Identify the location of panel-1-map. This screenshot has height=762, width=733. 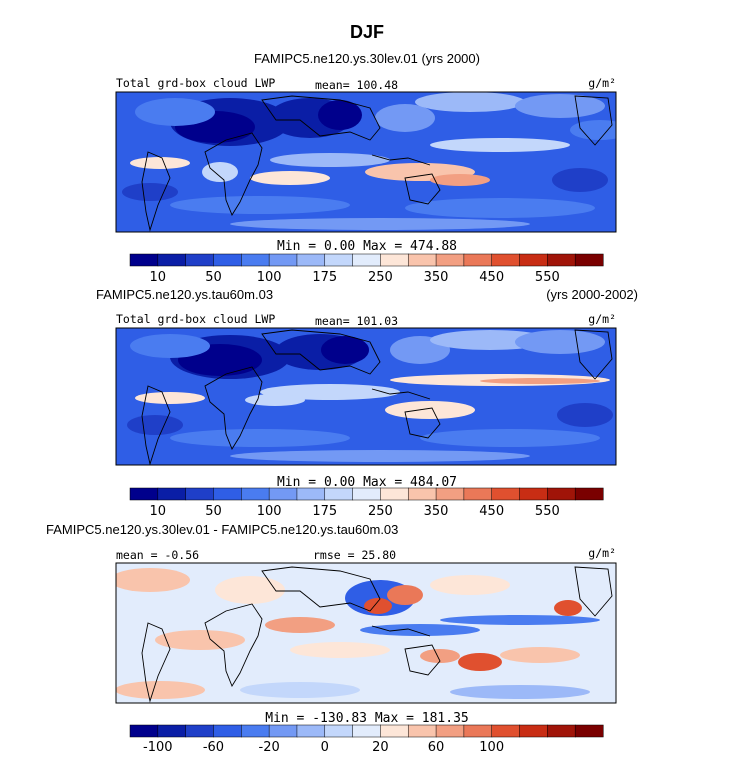
(366, 162).